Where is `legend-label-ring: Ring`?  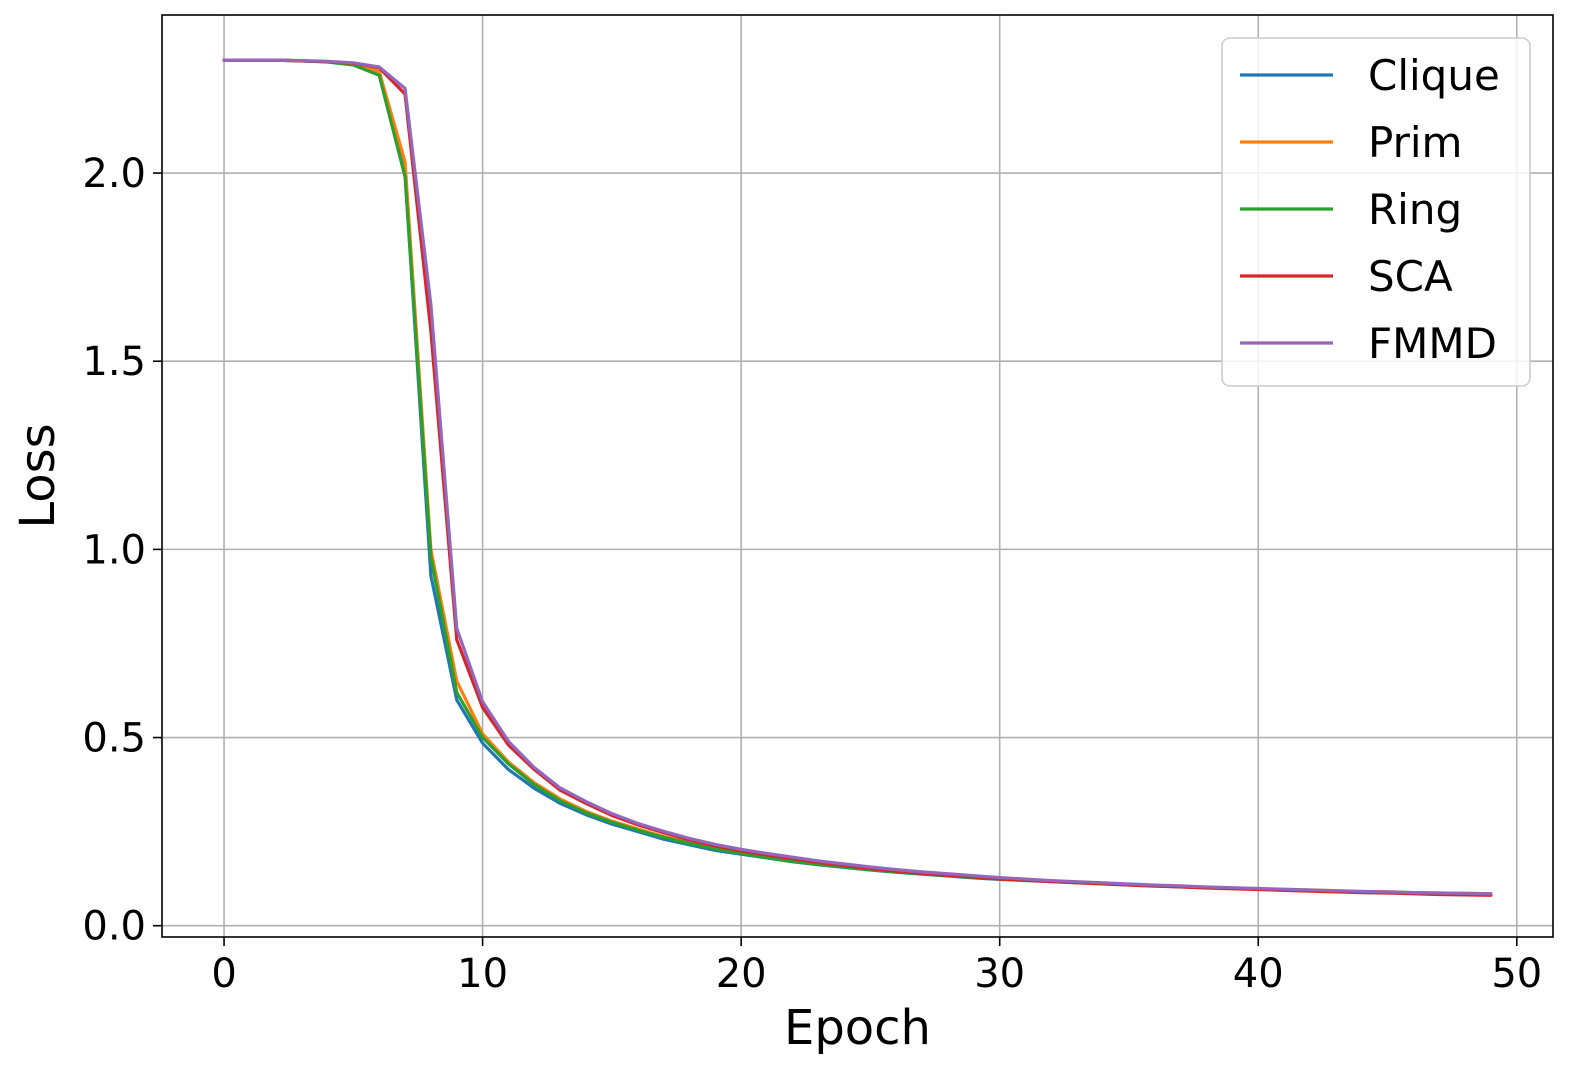
legend-label-ring: Ring is located at coordinates (1415, 209).